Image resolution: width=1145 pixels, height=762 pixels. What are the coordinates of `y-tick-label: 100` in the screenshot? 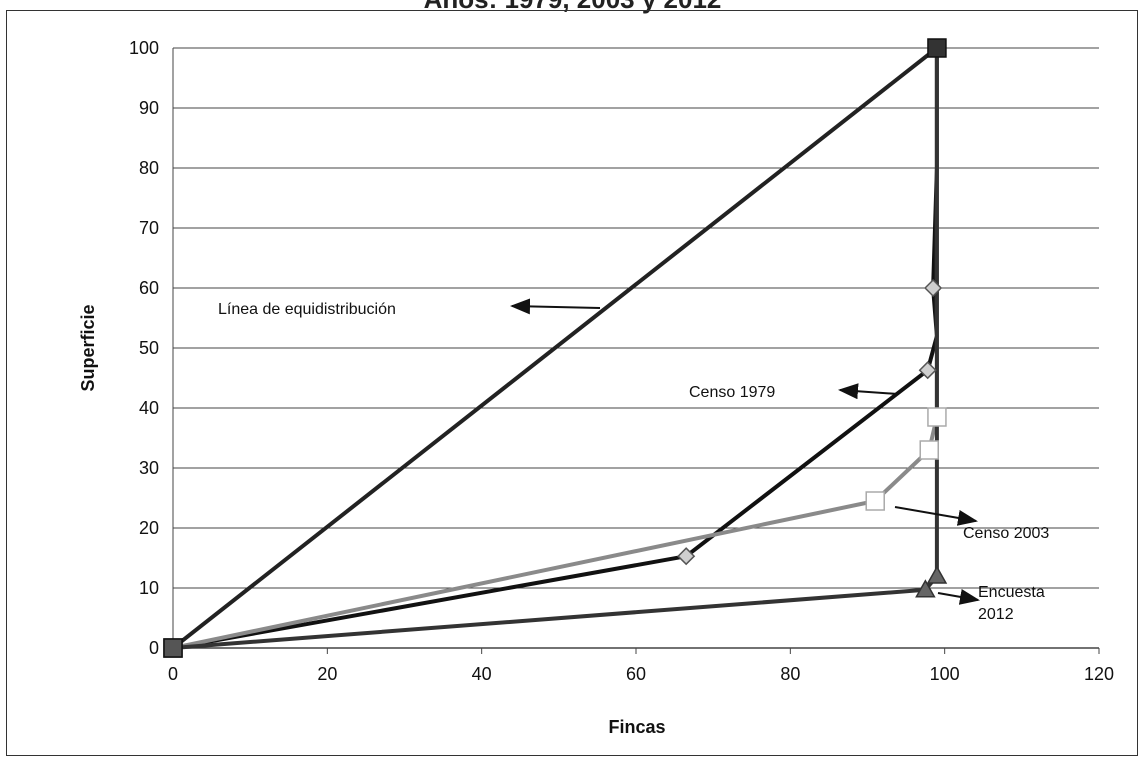 It's located at (144, 48).